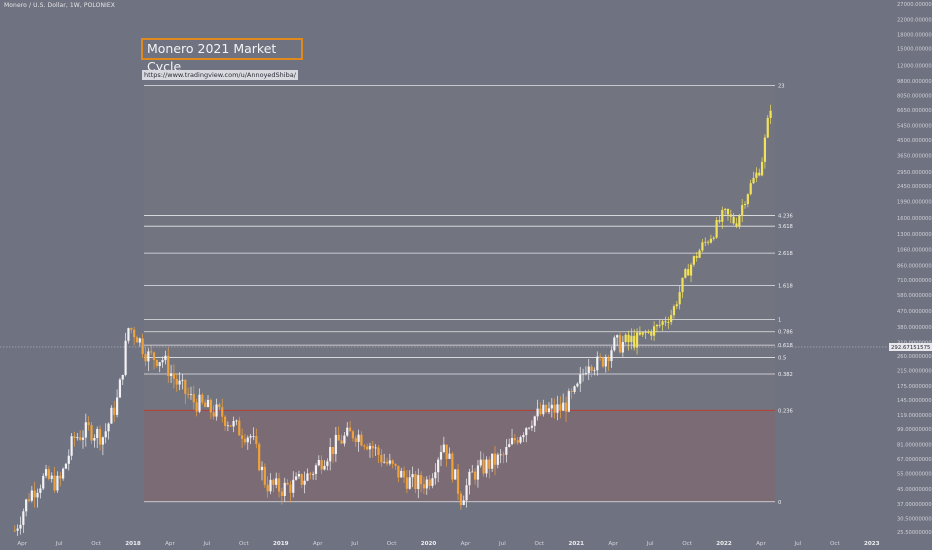 The height and width of the screenshot is (550, 932). Describe the element at coordinates (914, 126) in the screenshot. I see `y-tick-8: 5450.00000000` at that location.